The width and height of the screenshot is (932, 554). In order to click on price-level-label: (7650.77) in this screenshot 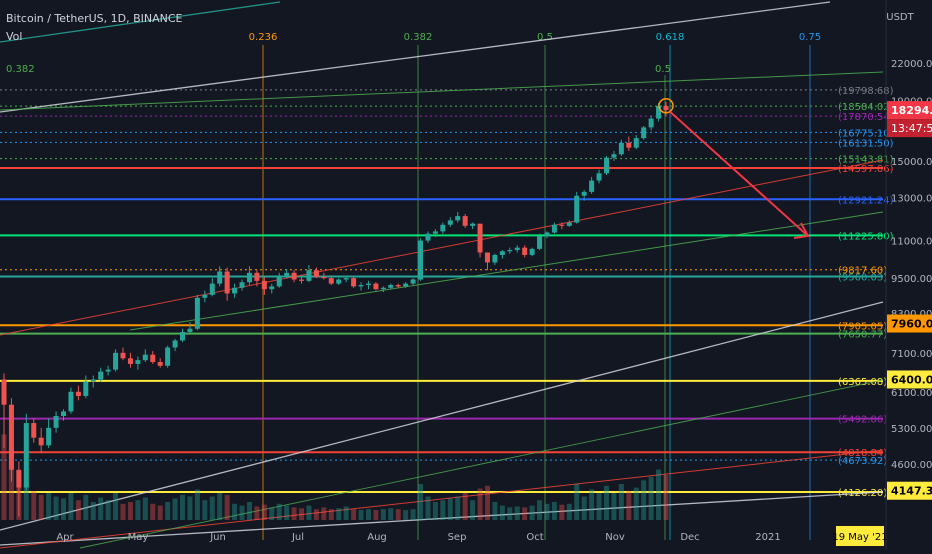, I will do `click(862, 335)`.